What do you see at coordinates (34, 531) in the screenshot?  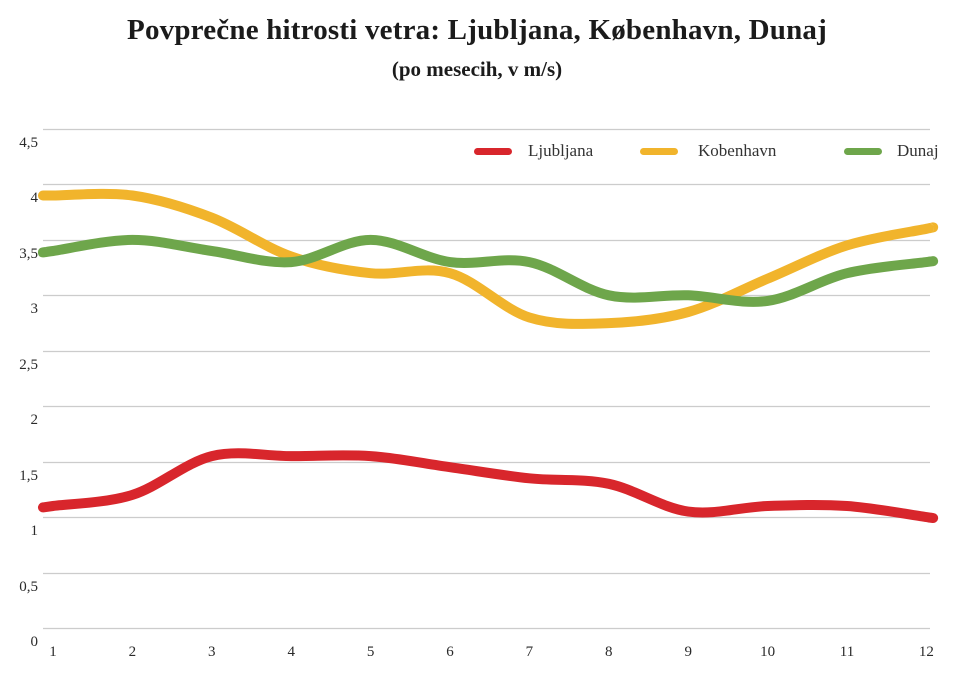 I see `y-tick-label: 1` at bounding box center [34, 531].